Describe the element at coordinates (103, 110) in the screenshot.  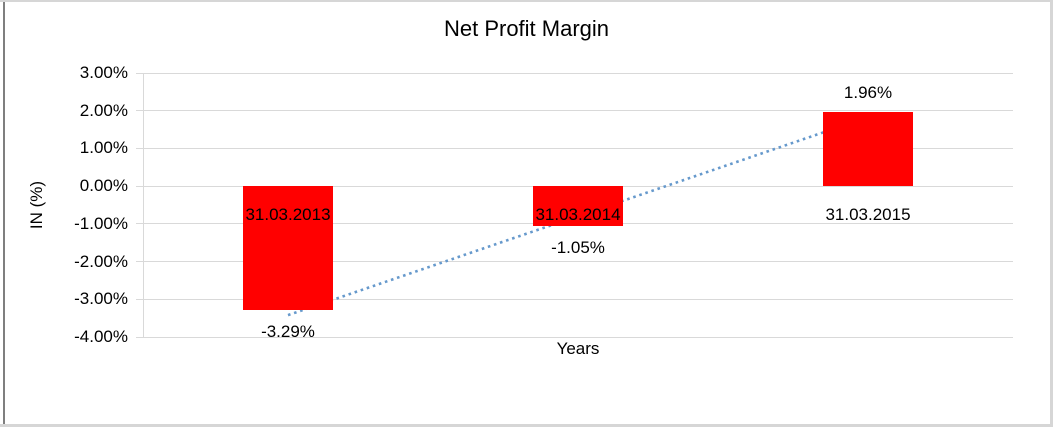
I see `y-tick-label: 2.00%` at that location.